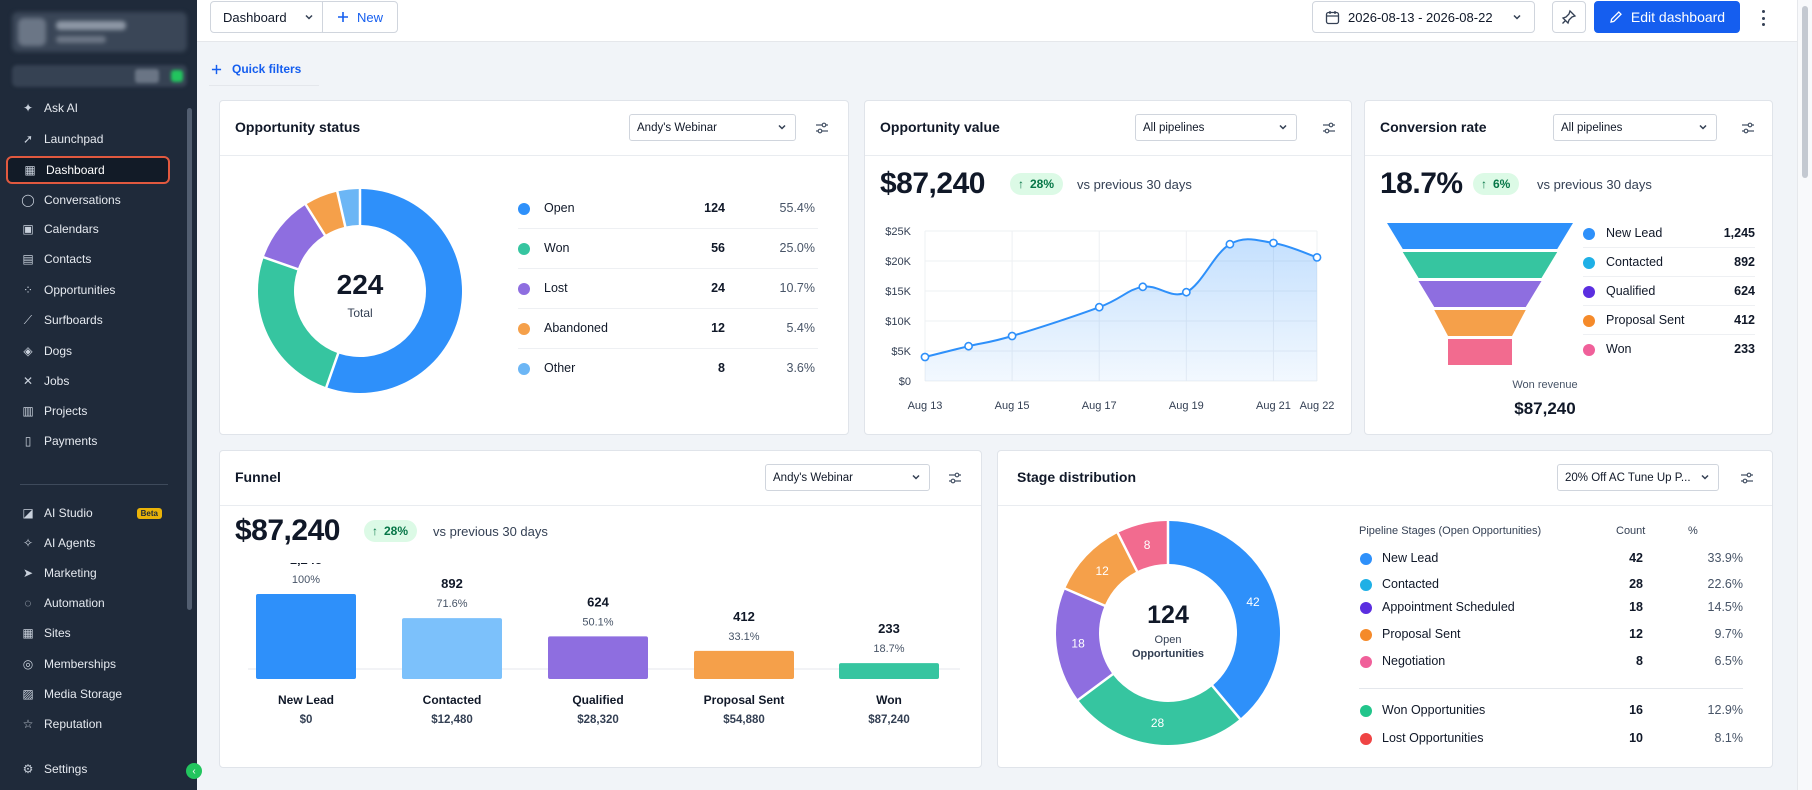 The image size is (1812, 790). Describe the element at coordinates (88, 170) in the screenshot. I see `sidebar-item-dashboard: ▦ Dashboard` at that location.